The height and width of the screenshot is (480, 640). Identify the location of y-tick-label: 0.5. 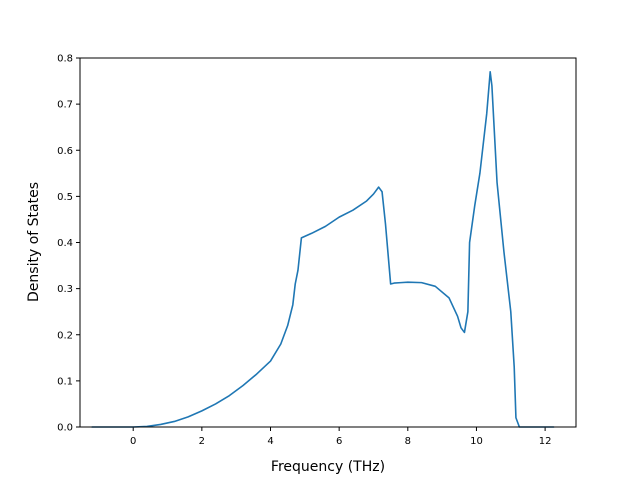
(65, 197).